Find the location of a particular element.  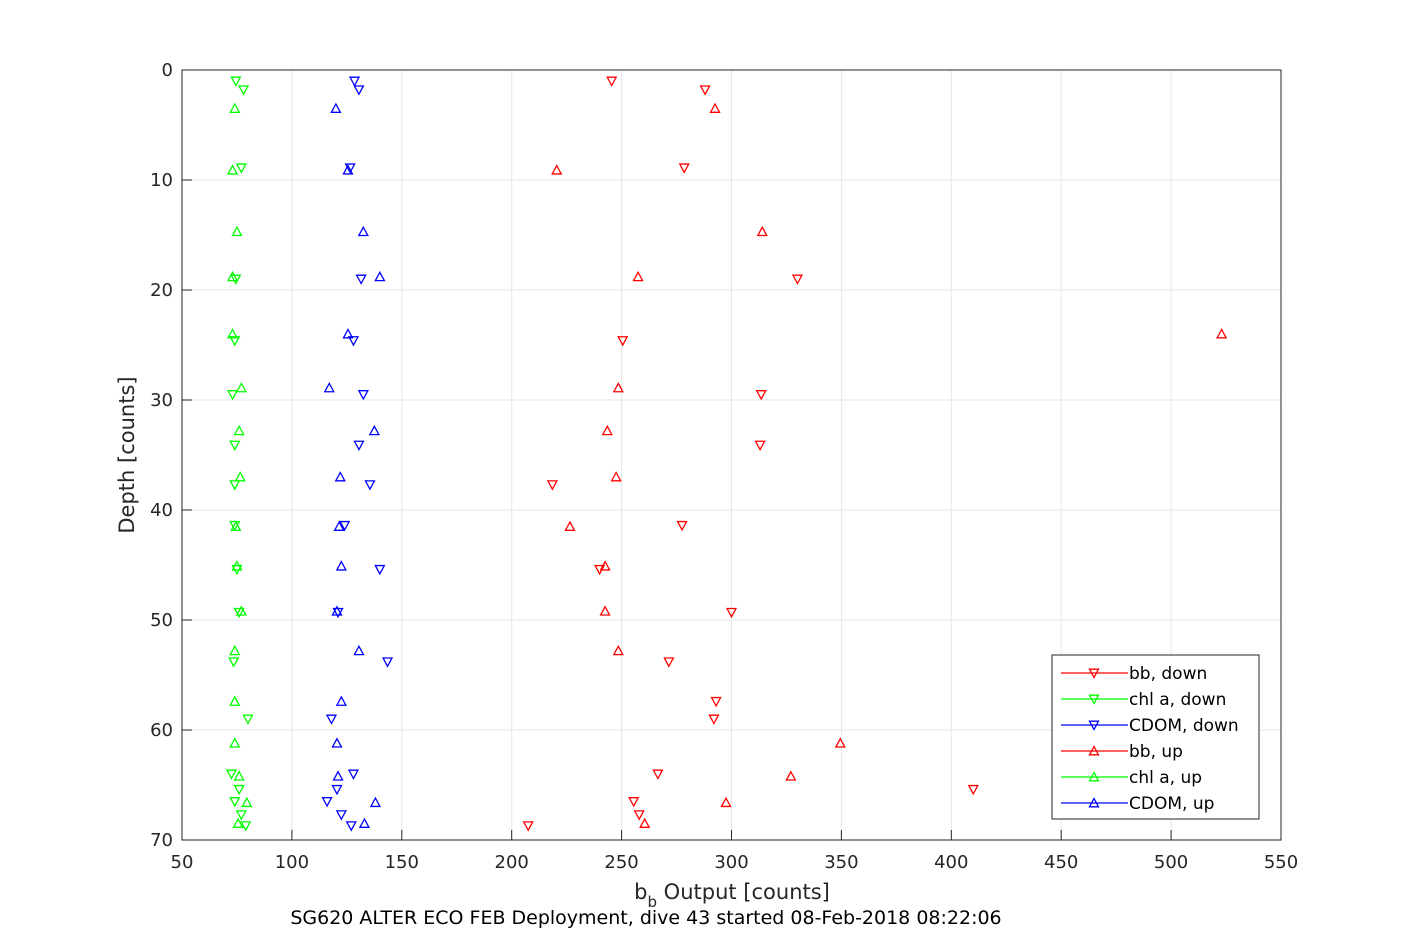

x-tick-label: 500 is located at coordinates (1171, 862).